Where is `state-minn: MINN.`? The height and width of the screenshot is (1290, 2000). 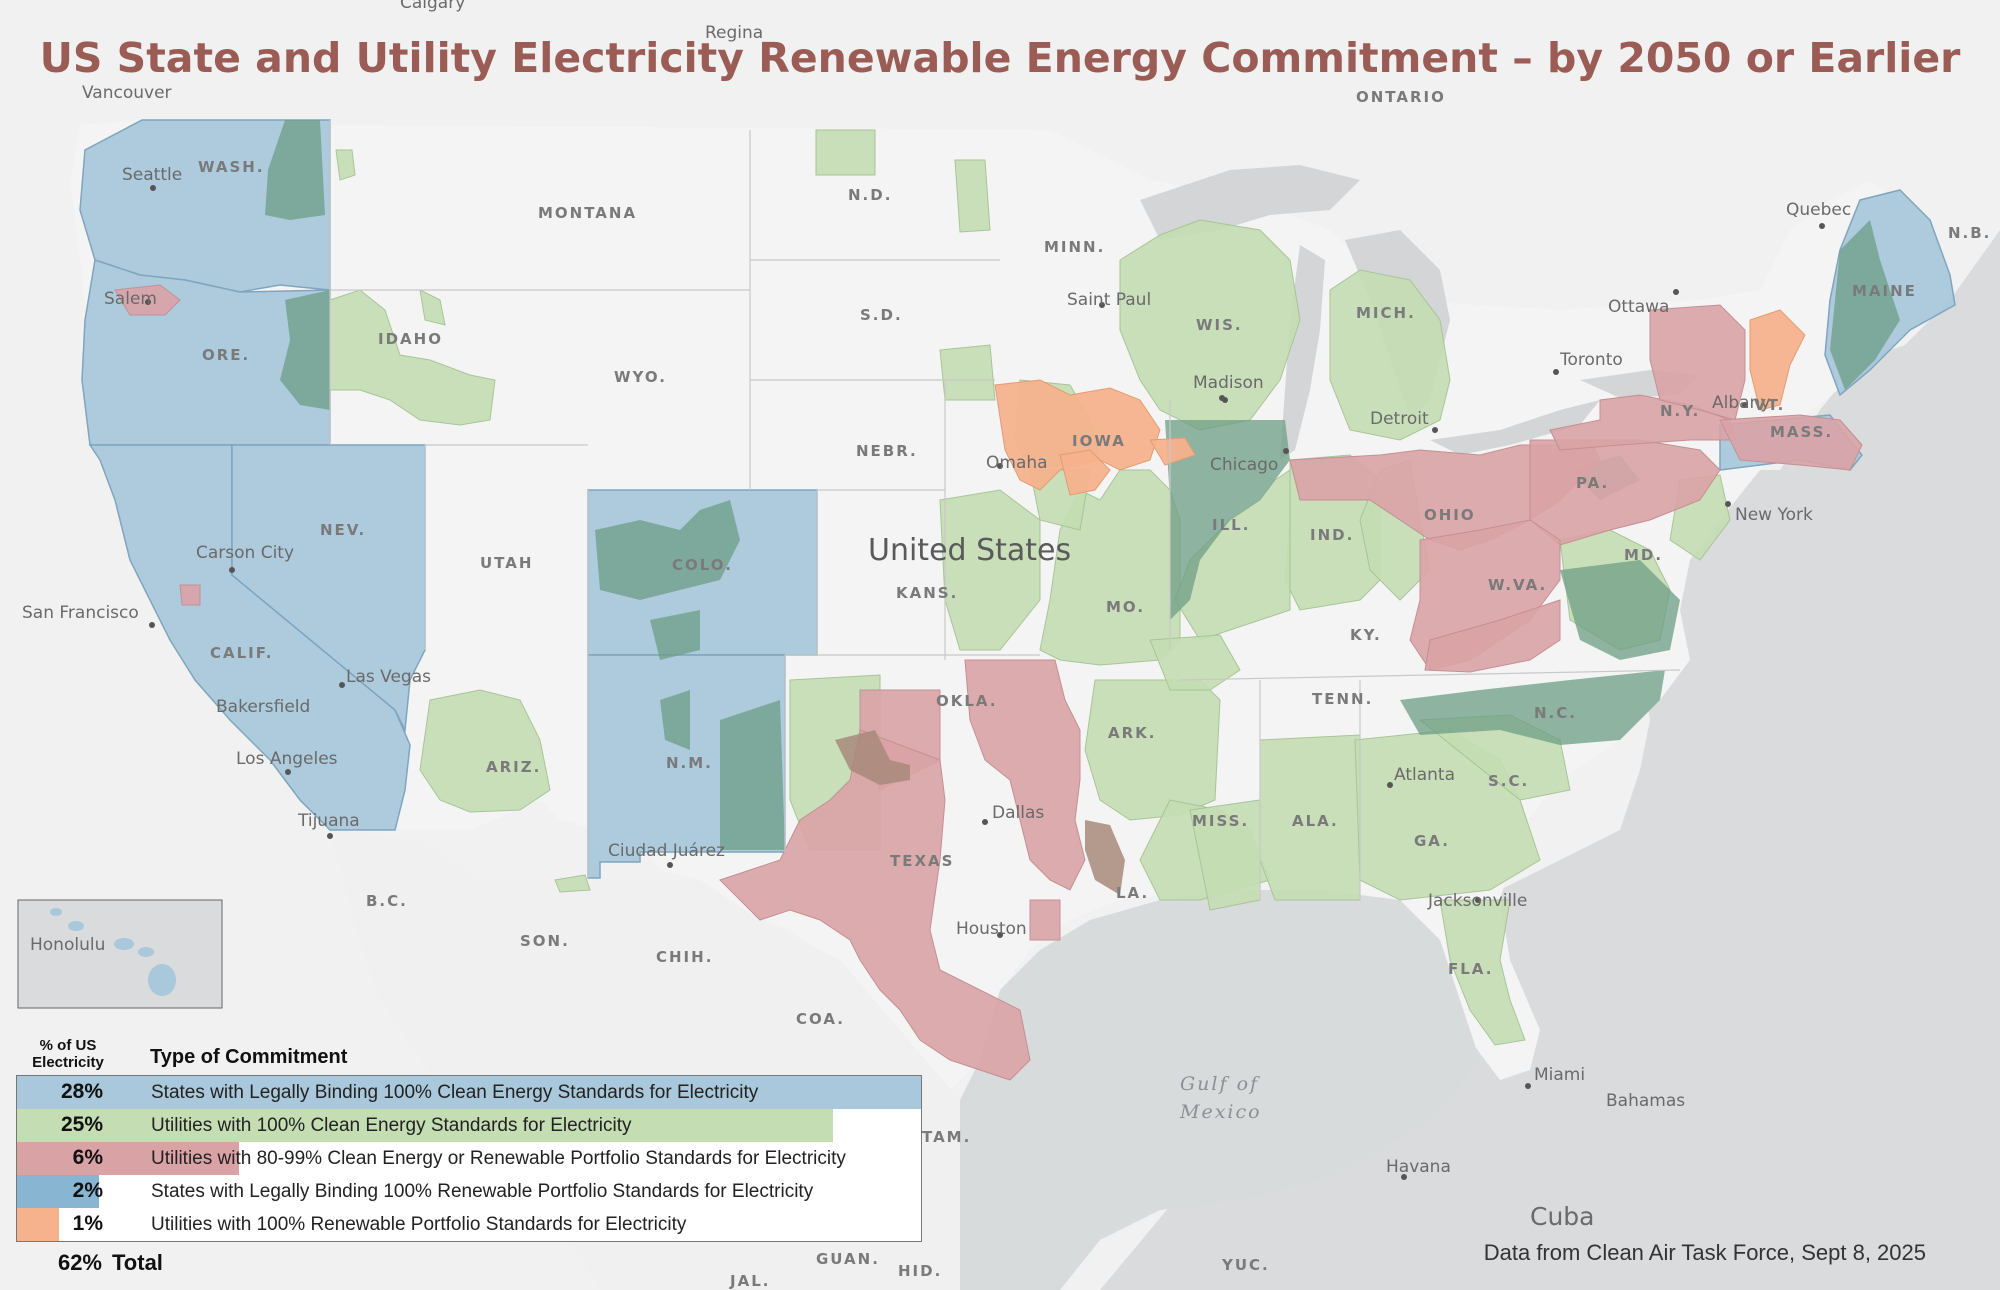
state-minn: MINN. is located at coordinates (1074, 247).